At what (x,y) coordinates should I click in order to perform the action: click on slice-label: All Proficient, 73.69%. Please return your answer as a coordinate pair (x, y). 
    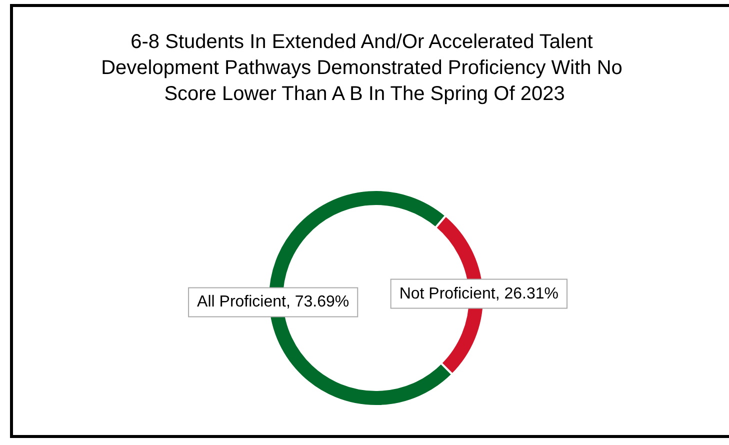
    Looking at the image, I should click on (273, 302).